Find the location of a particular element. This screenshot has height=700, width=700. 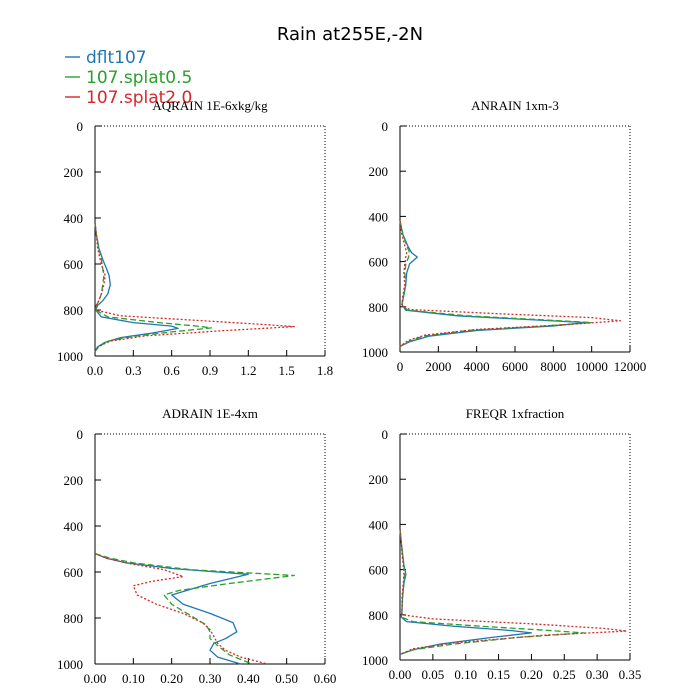

x-tick-label: 0.9 is located at coordinates (210, 370).